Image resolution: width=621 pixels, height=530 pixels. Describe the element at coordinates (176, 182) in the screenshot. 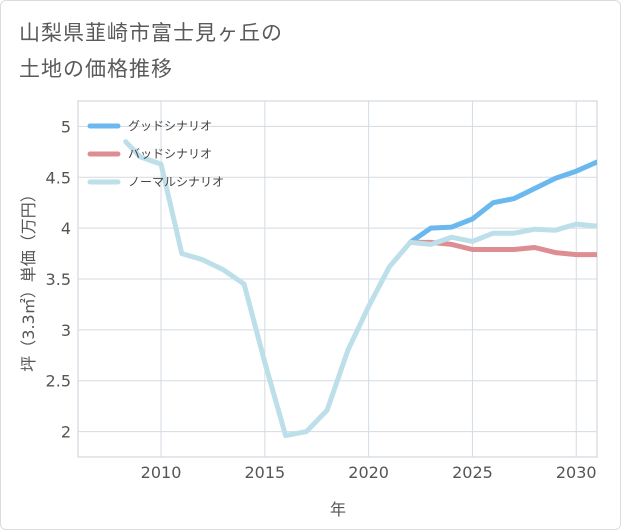

I see `legend-label: ノーマルシナリオ` at that location.